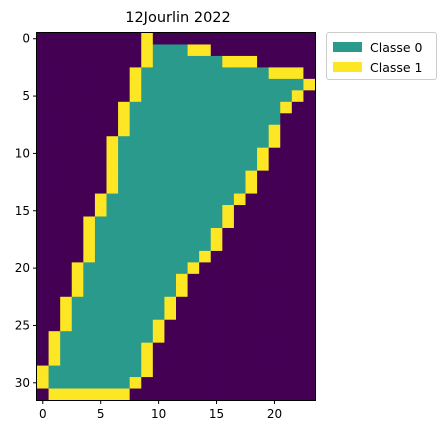  Describe the element at coordinates (216, 414) in the screenshot. I see `x-tick-label: 15` at that location.